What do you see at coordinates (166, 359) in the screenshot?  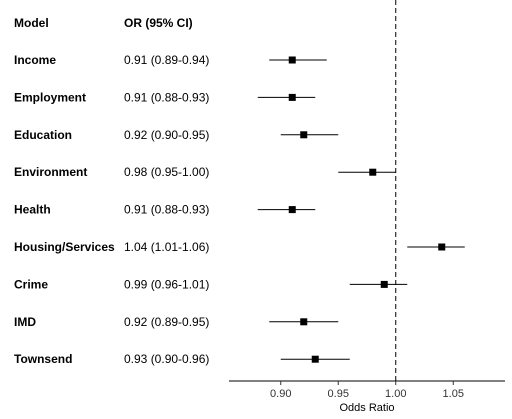 I see `or-ci-label: 0.93 (0.90-0.96)` at bounding box center [166, 359].